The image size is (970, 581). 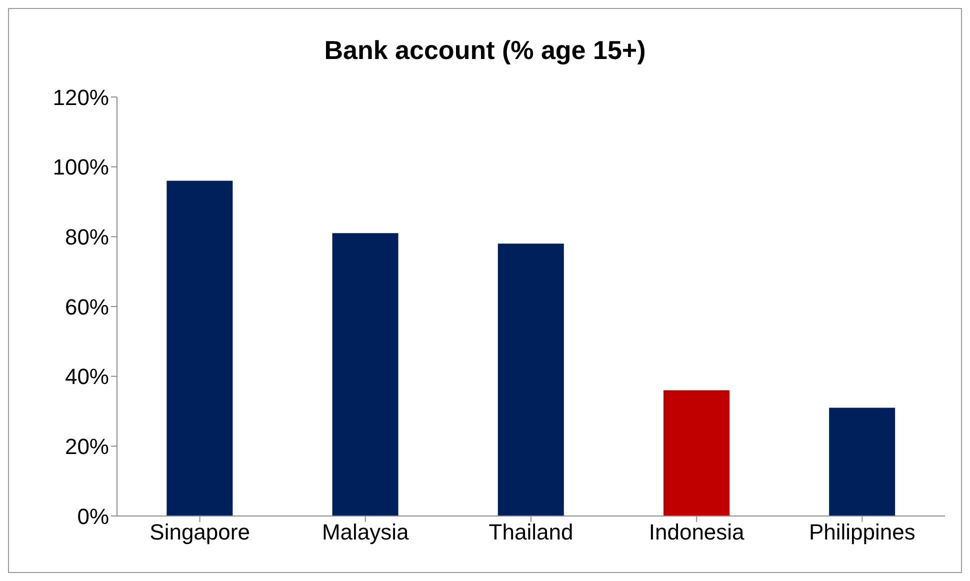 What do you see at coordinates (531, 532) in the screenshot?
I see `x-tick-label: Thailand` at bounding box center [531, 532].